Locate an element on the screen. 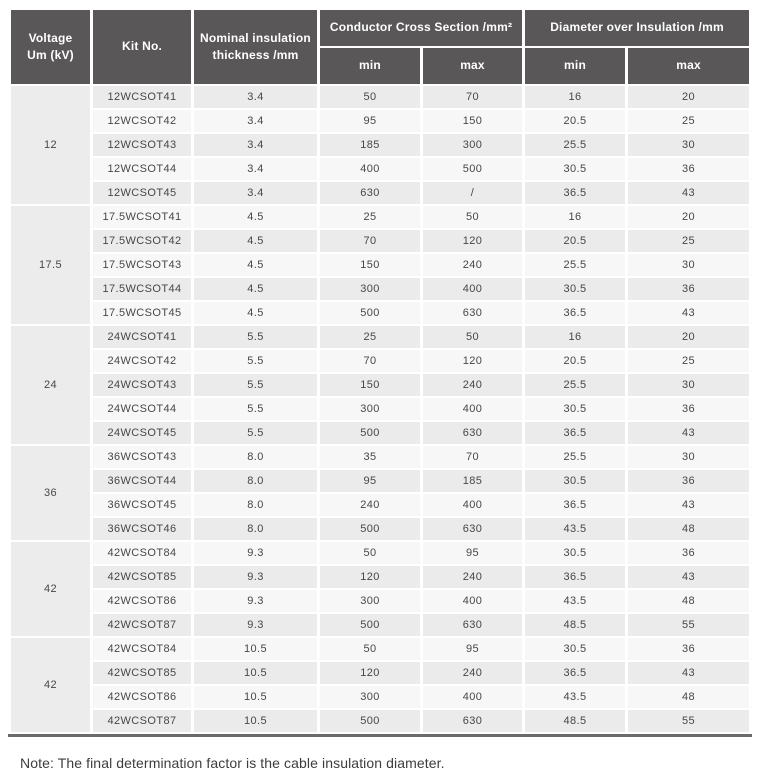 This screenshot has width=760, height=779. table-row: 12 12WCSOT41 3.4 50 70 16 20 is located at coordinates (380, 145).